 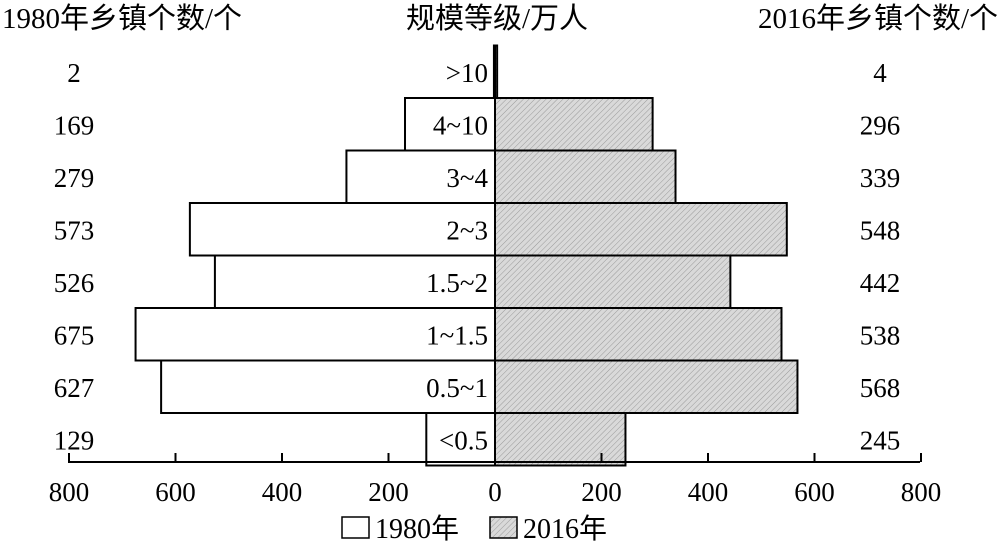 What do you see at coordinates (74, 257) in the screenshot?
I see `counts-1980: 2 169 279 573 526 675 627 129` at bounding box center [74, 257].